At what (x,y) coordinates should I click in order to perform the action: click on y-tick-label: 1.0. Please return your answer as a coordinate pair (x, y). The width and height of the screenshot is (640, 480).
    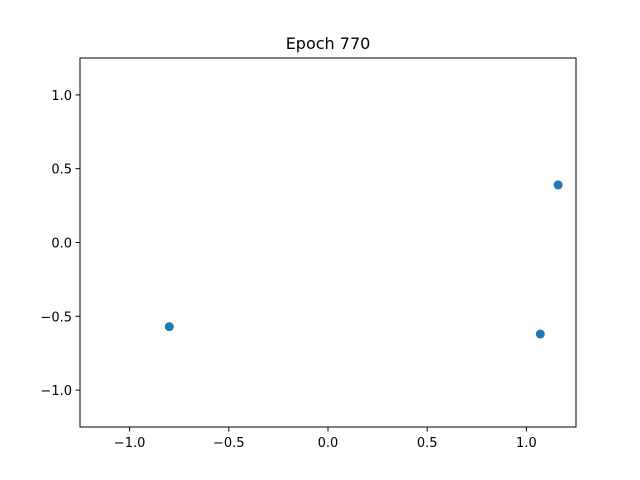
    Looking at the image, I should click on (61, 96).